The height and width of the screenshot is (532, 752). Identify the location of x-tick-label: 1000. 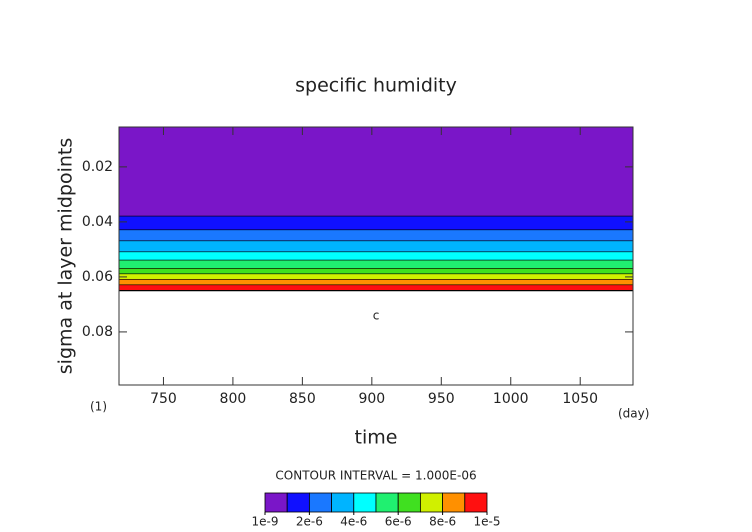
(511, 399).